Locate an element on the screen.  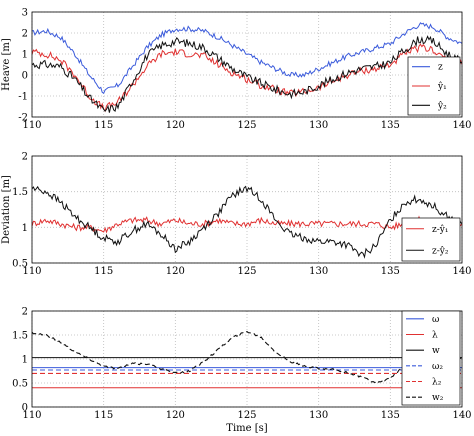
legend-label: ω is located at coordinates (435, 320).